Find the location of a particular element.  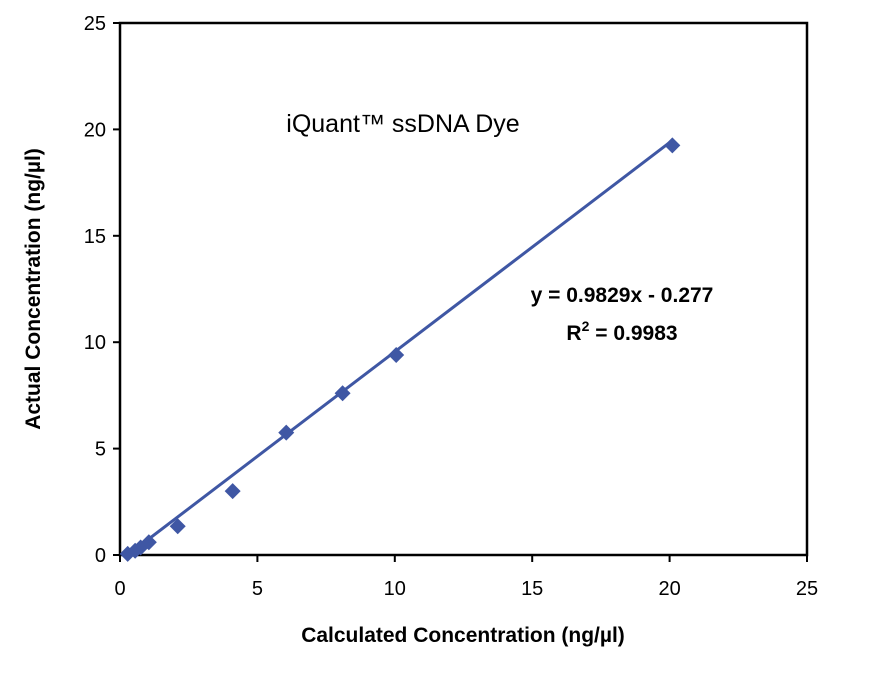

chart-title: iQuant™ ssDNA Dye is located at coordinates (402, 124).